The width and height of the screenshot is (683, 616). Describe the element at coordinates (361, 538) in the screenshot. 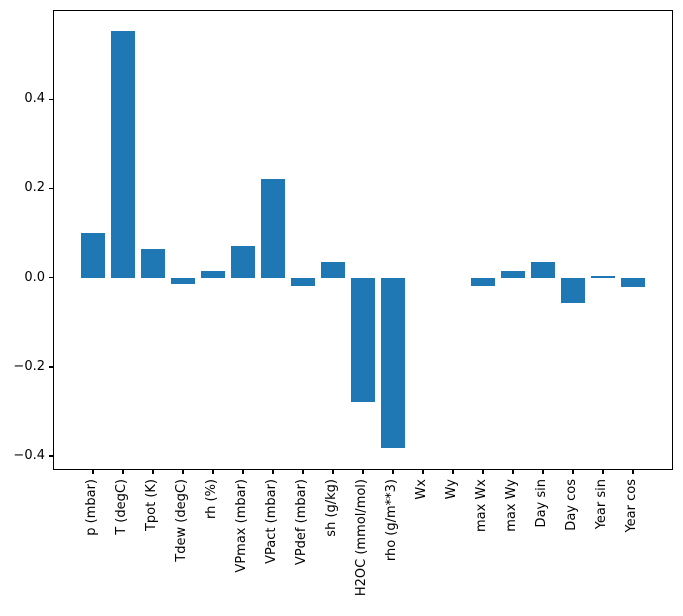

I see `x-tick-label: H2OC (mmol/mol)` at that location.